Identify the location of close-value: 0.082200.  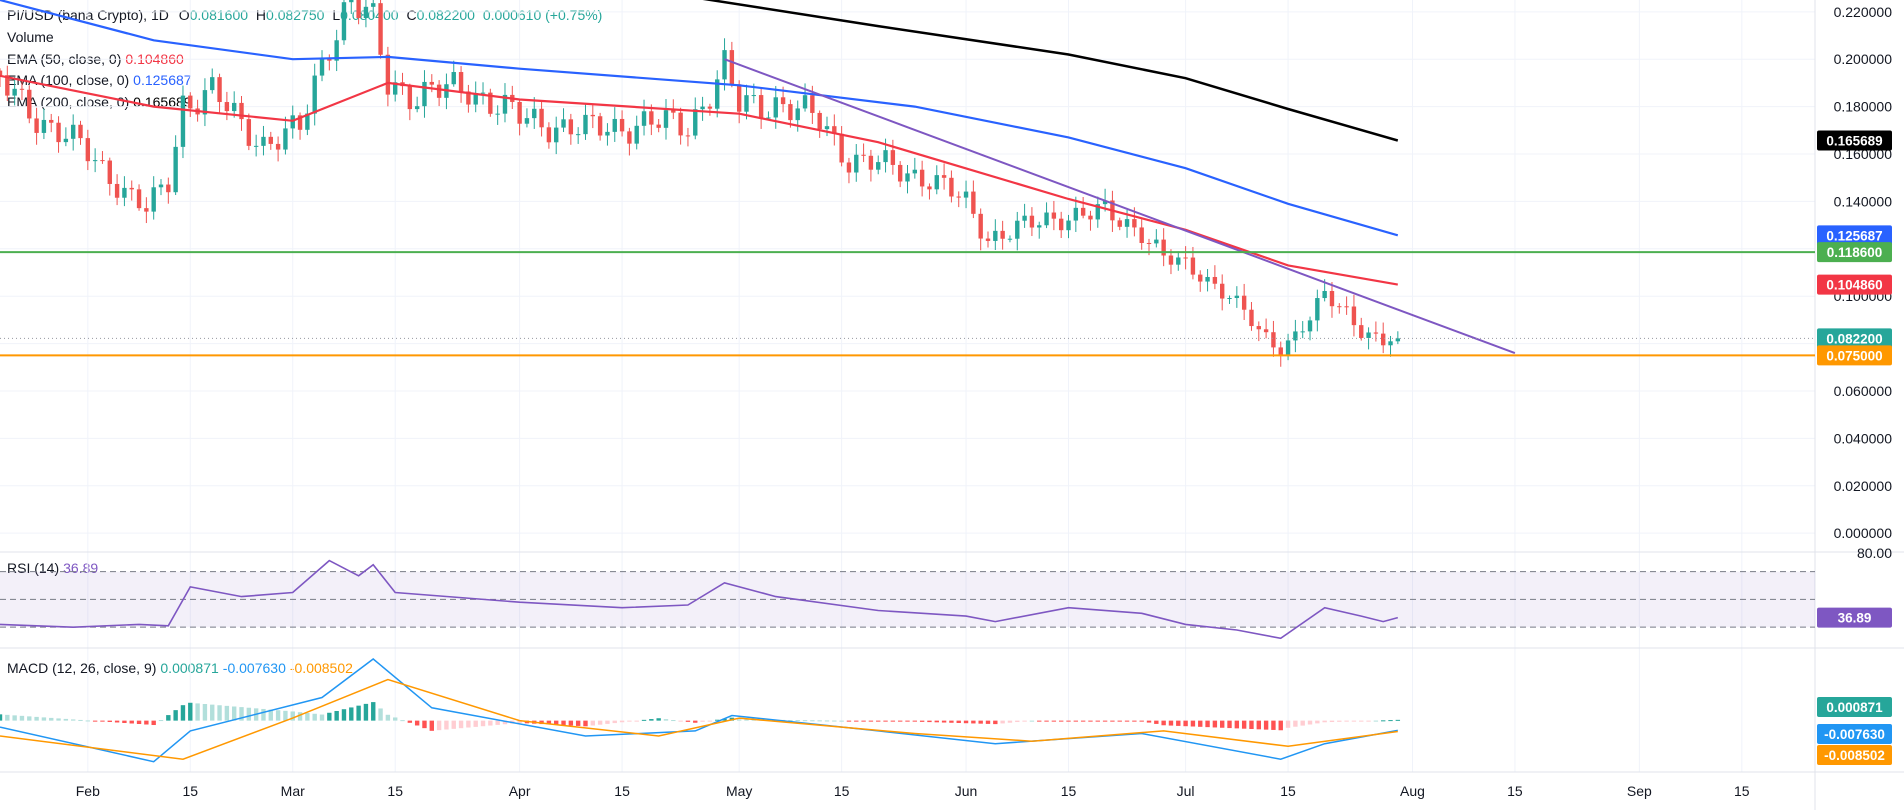
(445, 15).